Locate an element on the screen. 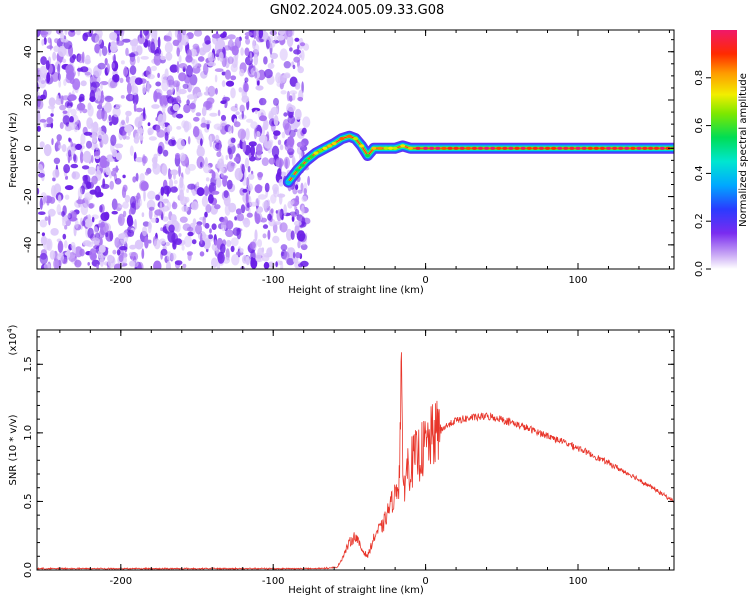  snr-y-tick-label: 0.0 is located at coordinates (28, 570).